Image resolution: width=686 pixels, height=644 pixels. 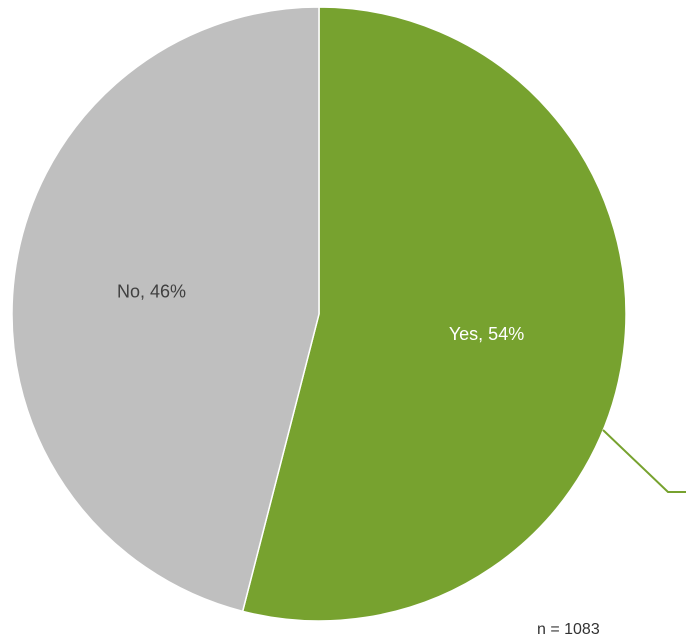 I want to click on slice-labels: Yes, 54% No, 46%, so click(x=320, y=313).